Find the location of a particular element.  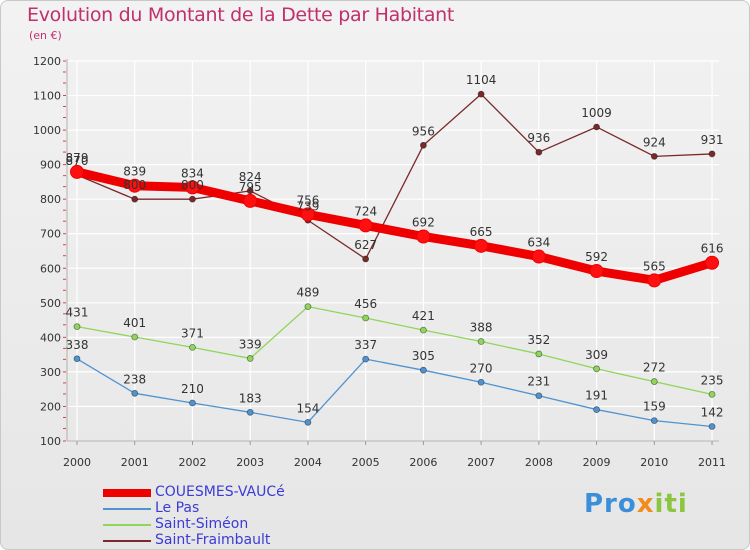

data-label: 795 is located at coordinates (250, 187).